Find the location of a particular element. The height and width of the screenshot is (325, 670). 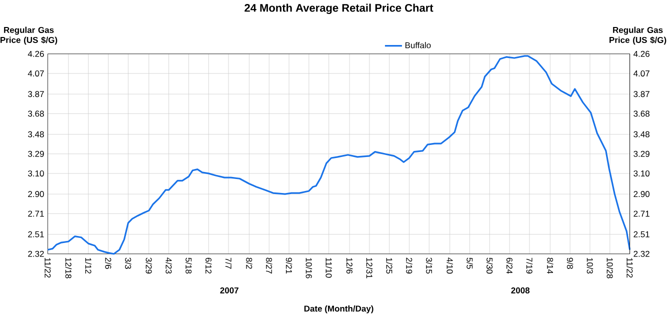

y2-tick-label: 3.68 is located at coordinates (642, 113).